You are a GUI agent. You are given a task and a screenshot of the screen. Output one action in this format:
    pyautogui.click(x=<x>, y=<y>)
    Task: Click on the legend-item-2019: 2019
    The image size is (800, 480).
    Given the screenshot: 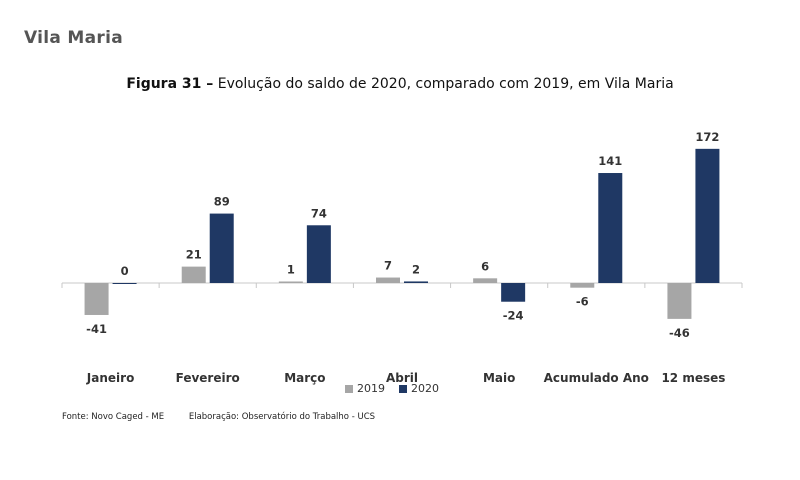 What is the action you would take?
    pyautogui.click(x=365, y=388)
    